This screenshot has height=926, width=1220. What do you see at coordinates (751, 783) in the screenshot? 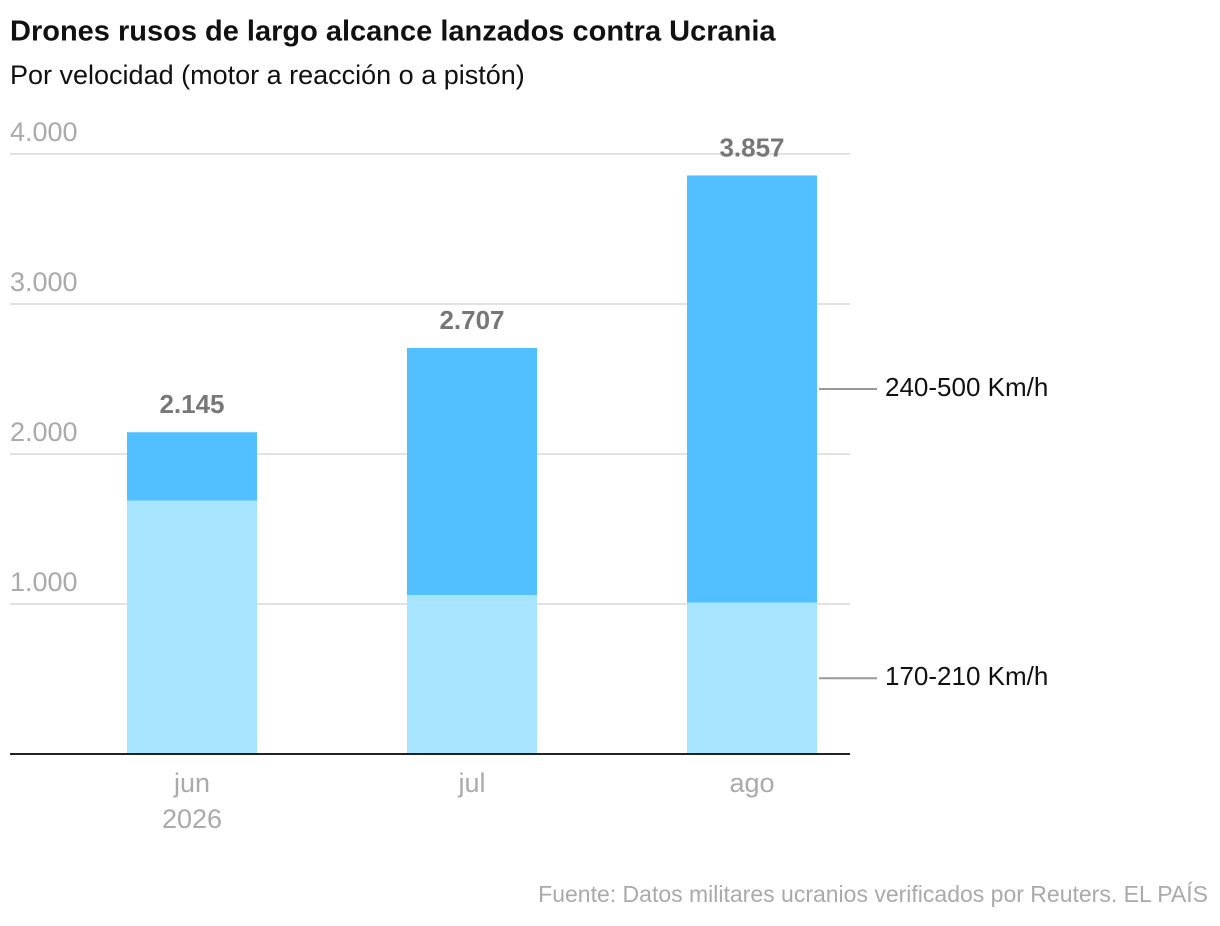
I see `x-tick-label: ago` at bounding box center [751, 783].